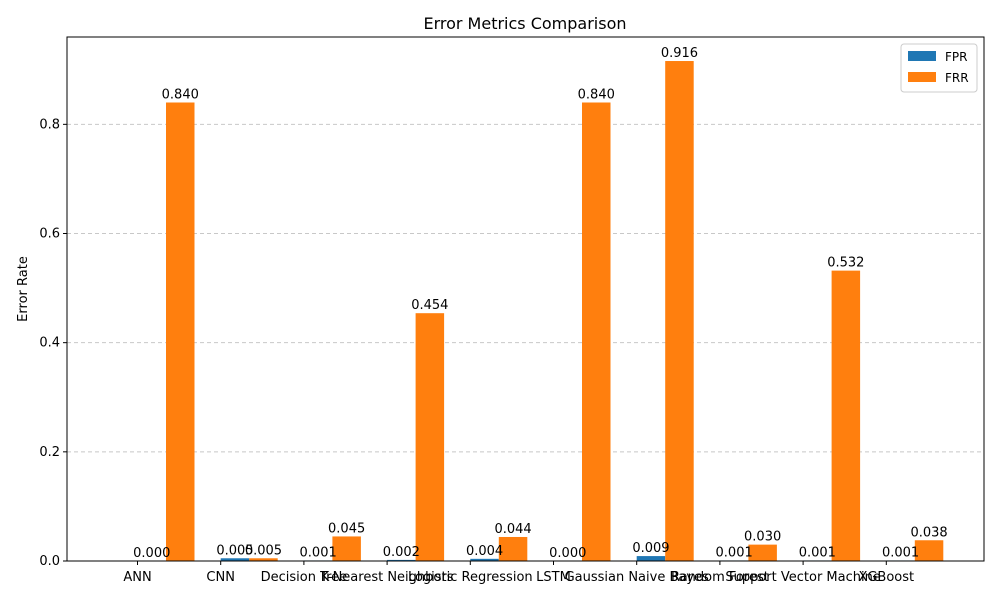 The image size is (1000, 600). I want to click on value-label-fpr-decision-tree: 0.001, so click(318, 552).